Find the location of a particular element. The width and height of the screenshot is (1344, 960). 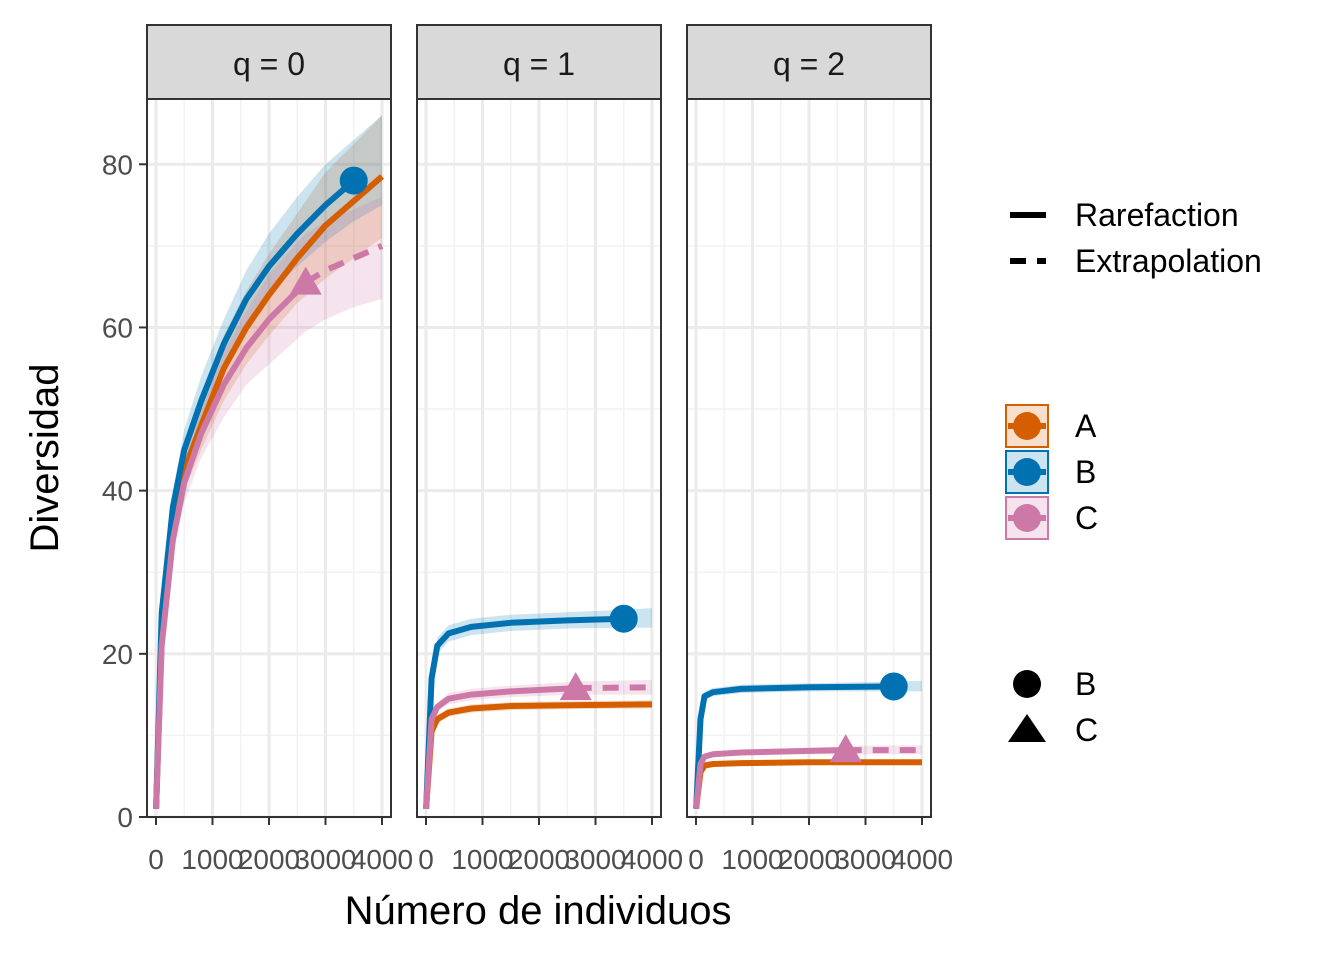

x-axis-title: Número de individuos is located at coordinates (538, 911).